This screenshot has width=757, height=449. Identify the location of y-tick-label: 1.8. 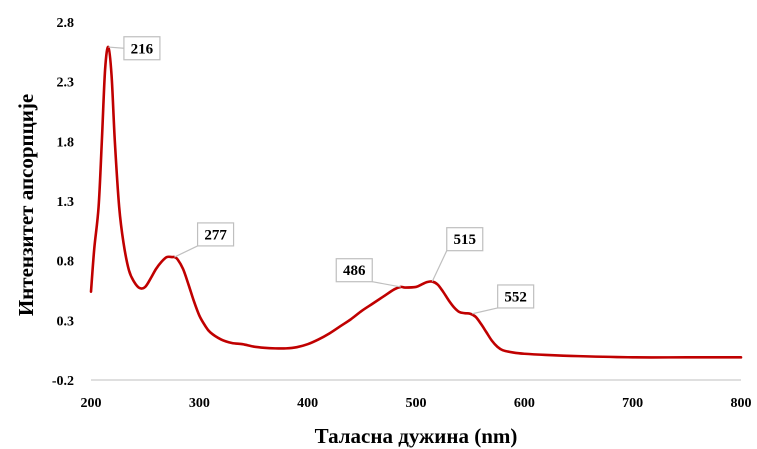
(66, 142).